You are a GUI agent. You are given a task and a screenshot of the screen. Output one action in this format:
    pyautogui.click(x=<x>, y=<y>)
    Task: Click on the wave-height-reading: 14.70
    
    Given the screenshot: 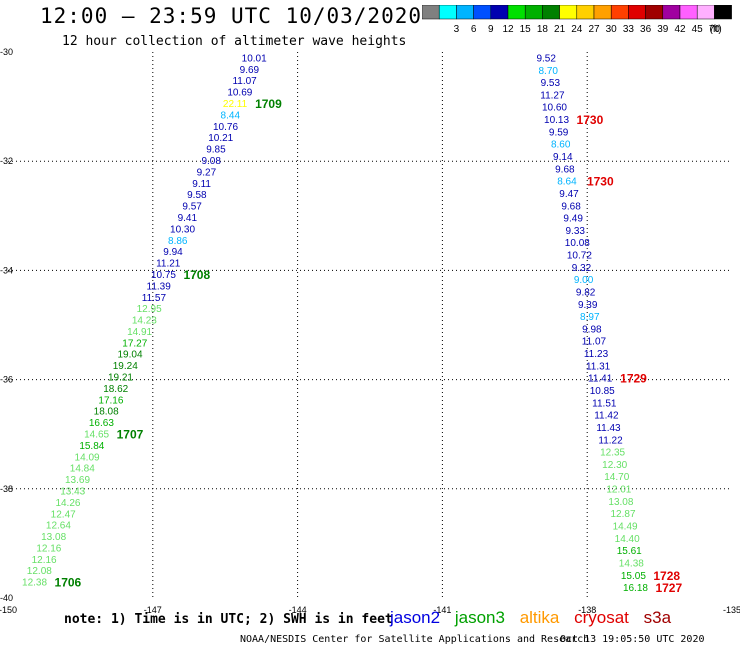 What is the action you would take?
    pyautogui.click(x=616, y=477)
    